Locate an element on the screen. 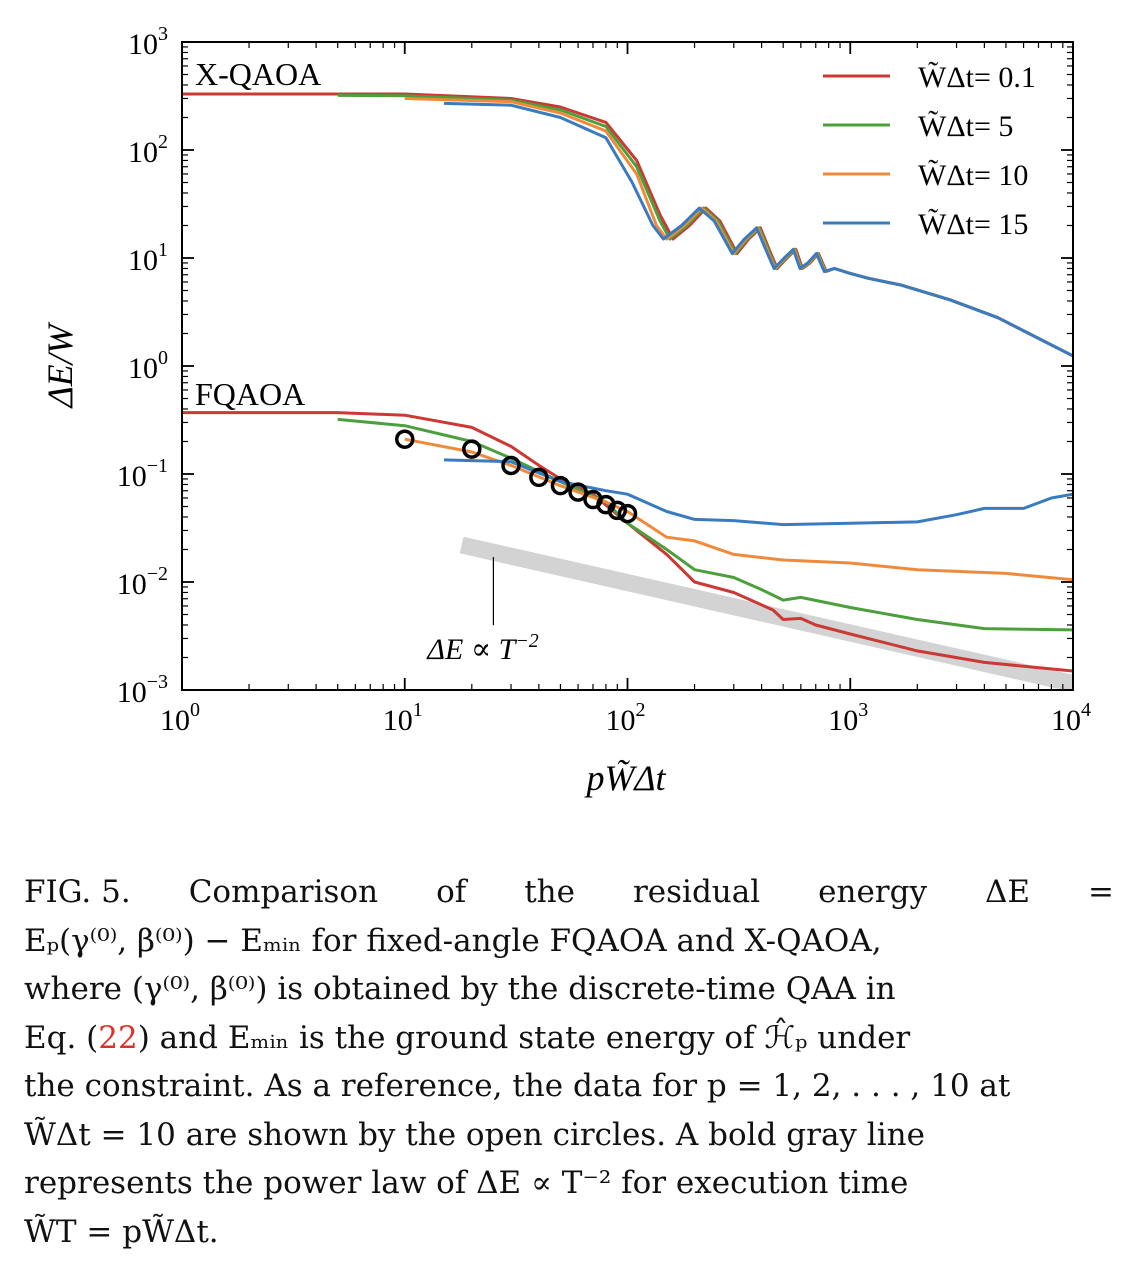 Image resolution: width=1136 pixels, height=1270 pixels. legend: W̃Δt= 0.1 W̃Δt= 5 W̃Δt= 10 W̃Δt= 15 is located at coordinates (929, 151).